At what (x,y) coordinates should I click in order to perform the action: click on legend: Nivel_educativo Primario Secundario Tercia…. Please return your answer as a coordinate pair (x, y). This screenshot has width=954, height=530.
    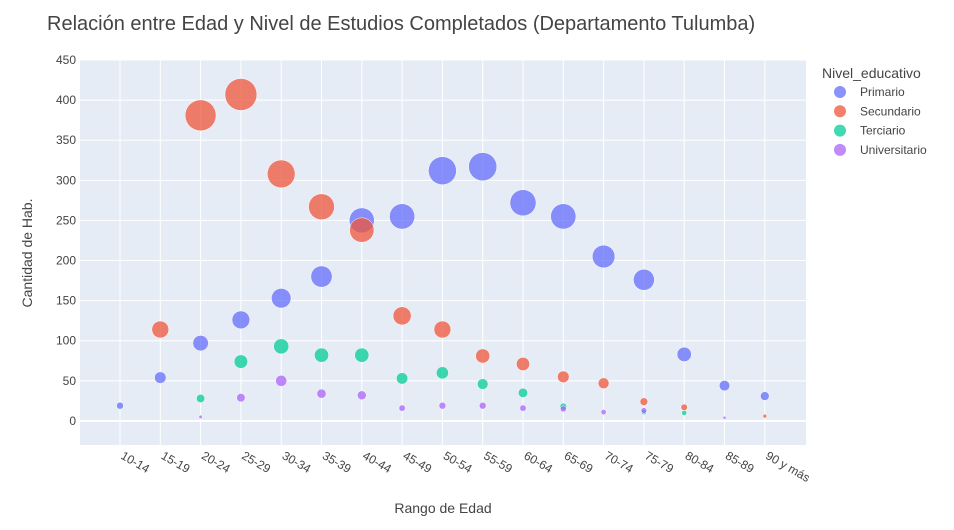
    Looking at the image, I should click on (874, 111).